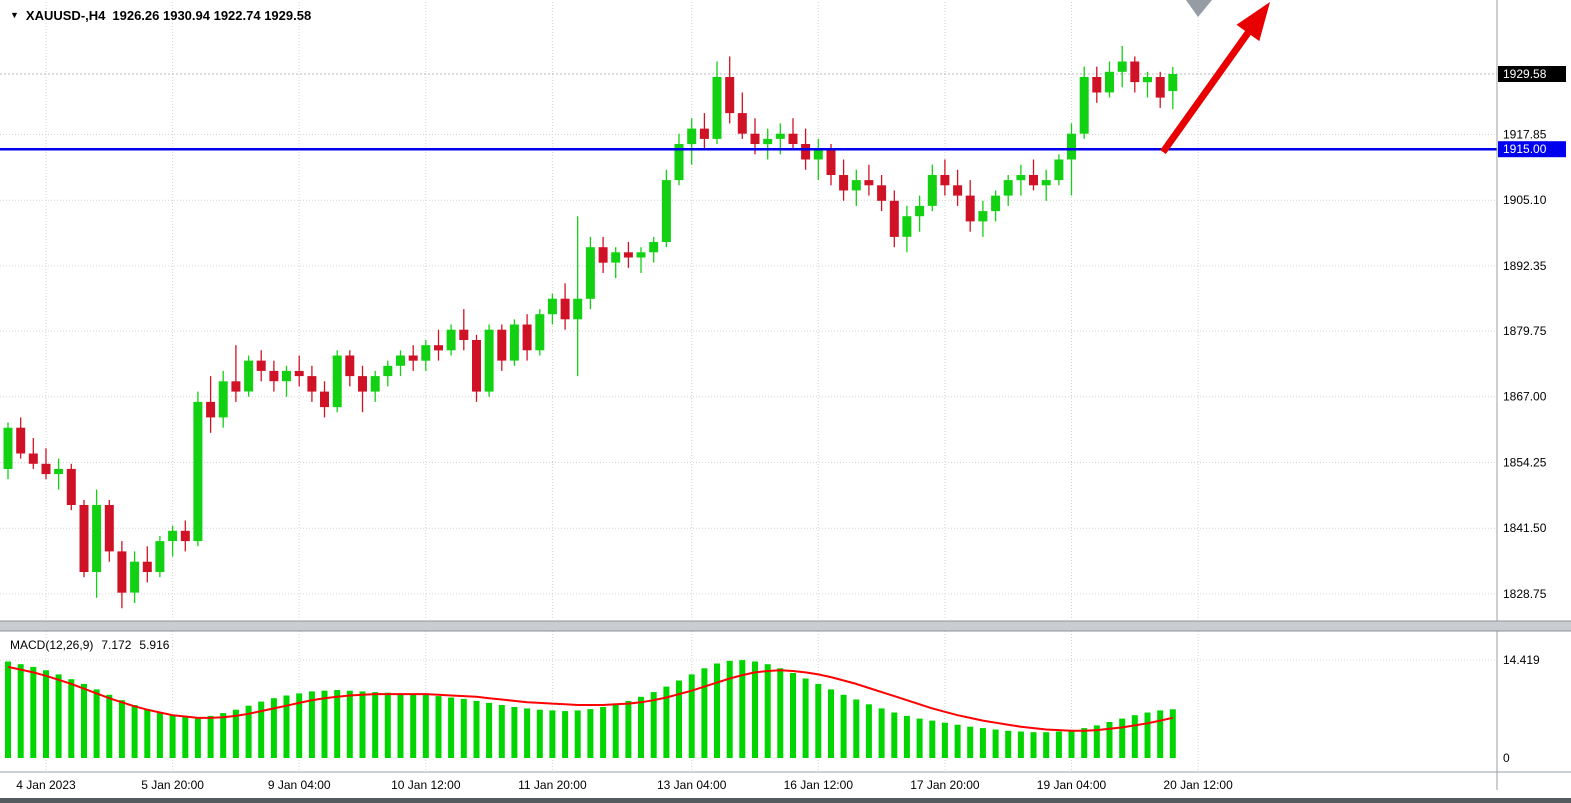  I want to click on symbol-ohlc: 1926.26 1930.94 1922.74 1929.58, so click(212, 15).